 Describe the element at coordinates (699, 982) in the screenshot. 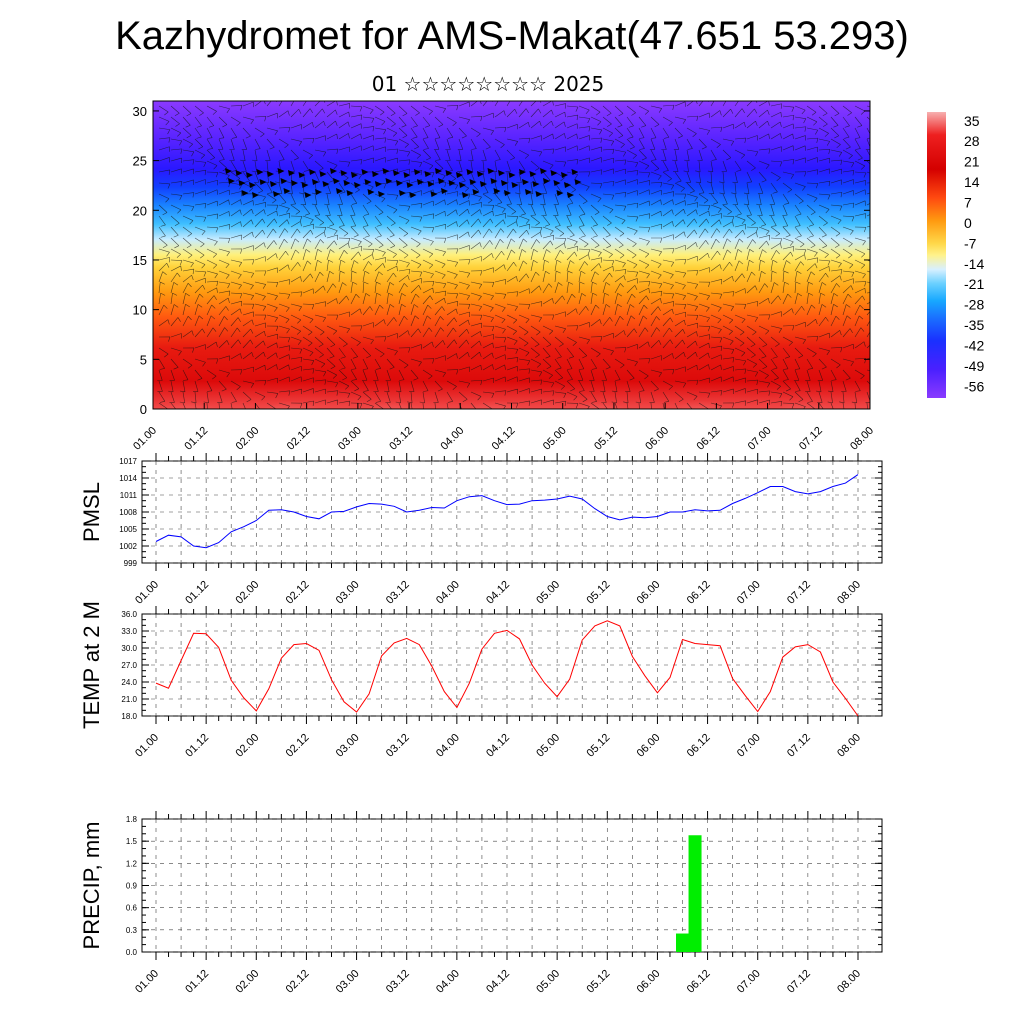

I see `x-tick-label: 06.12` at that location.